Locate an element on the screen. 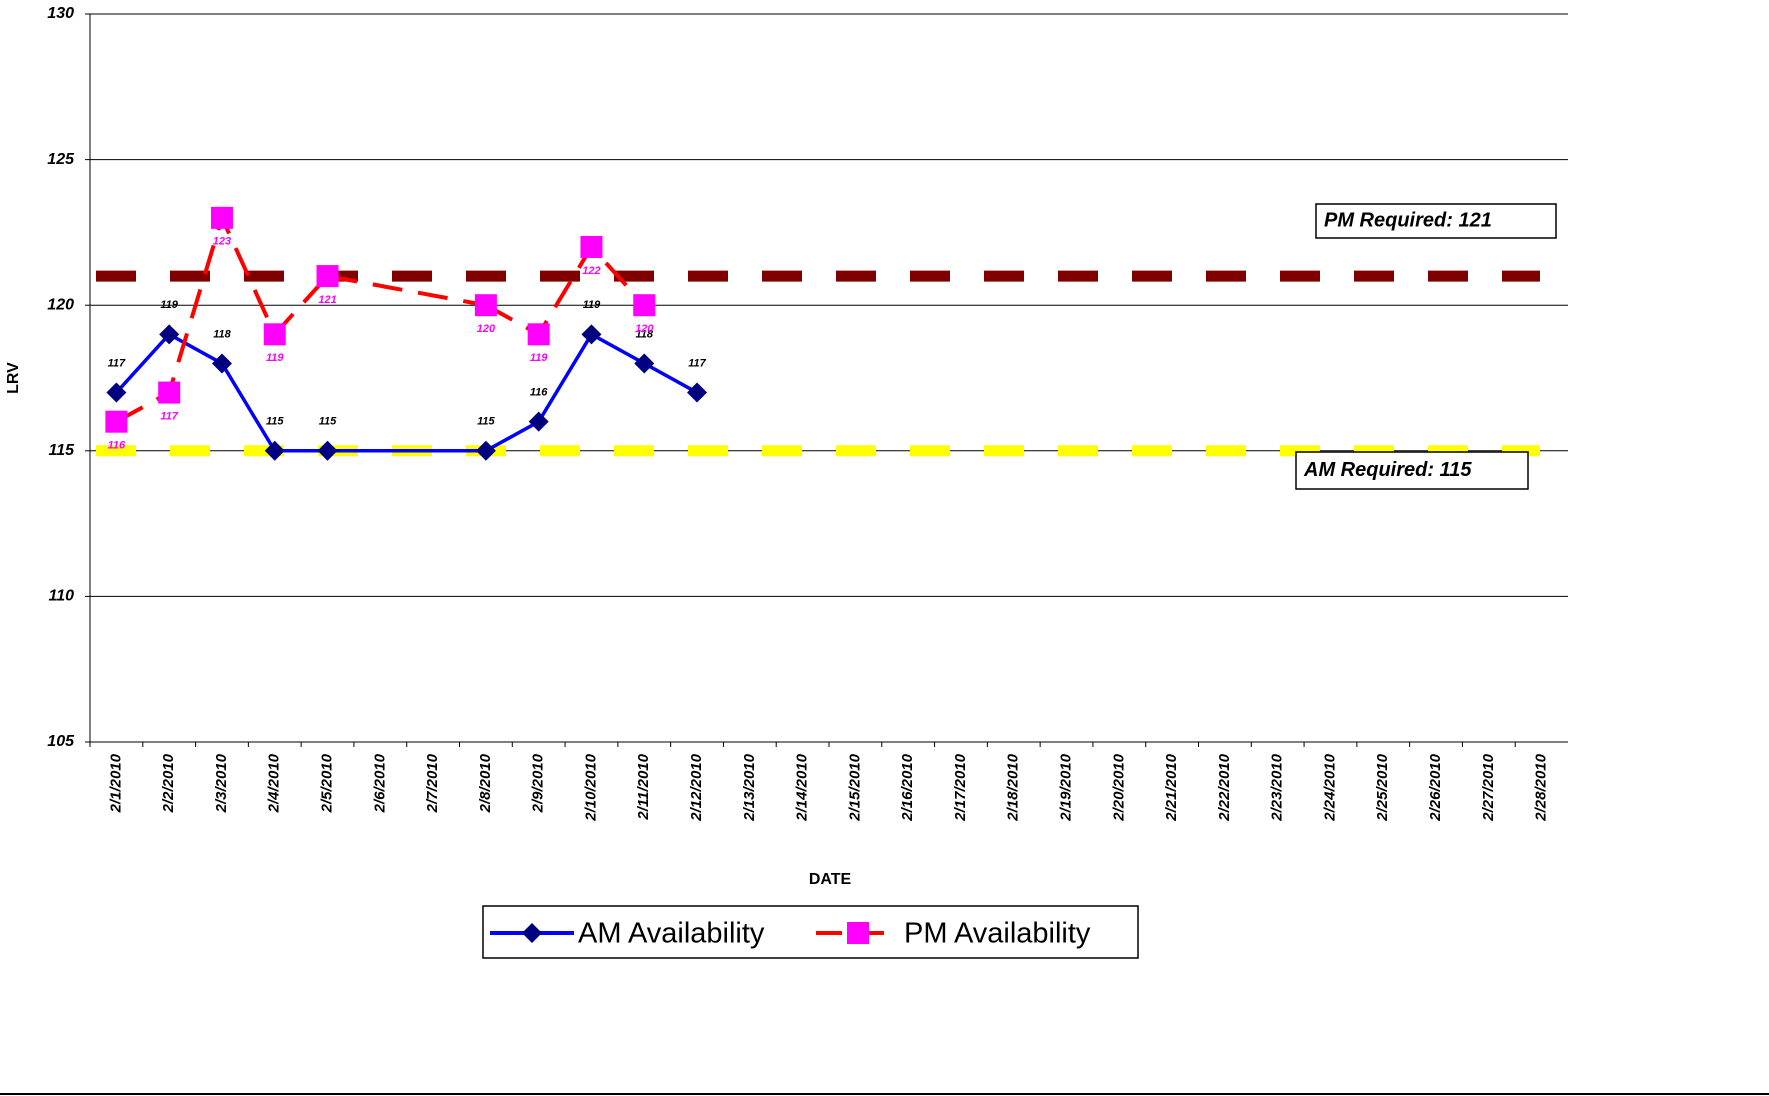  x-tick-label: 2/28/2010 is located at coordinates (1541, 787).